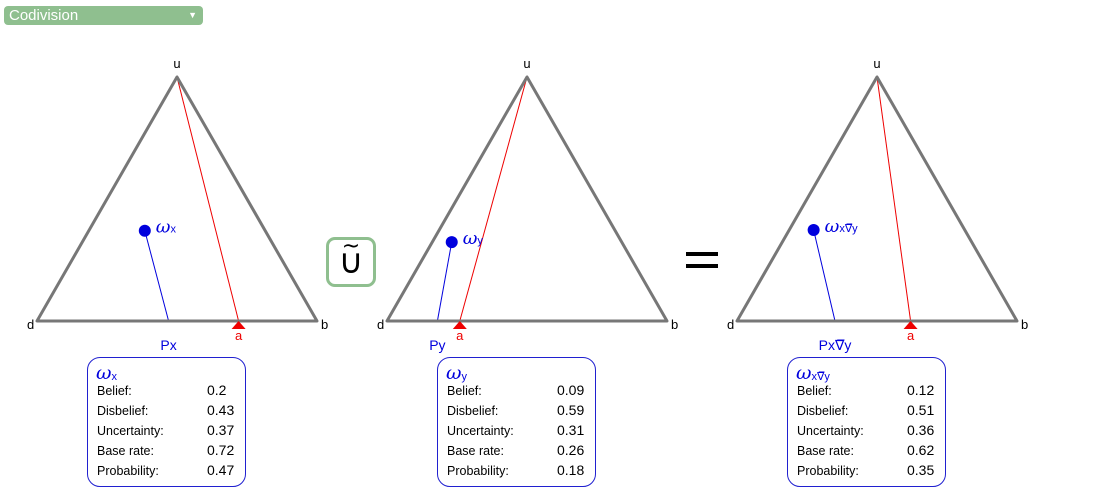 The width and height of the screenshot is (1106, 496). I want to click on row-value: 0.37, so click(221, 430).